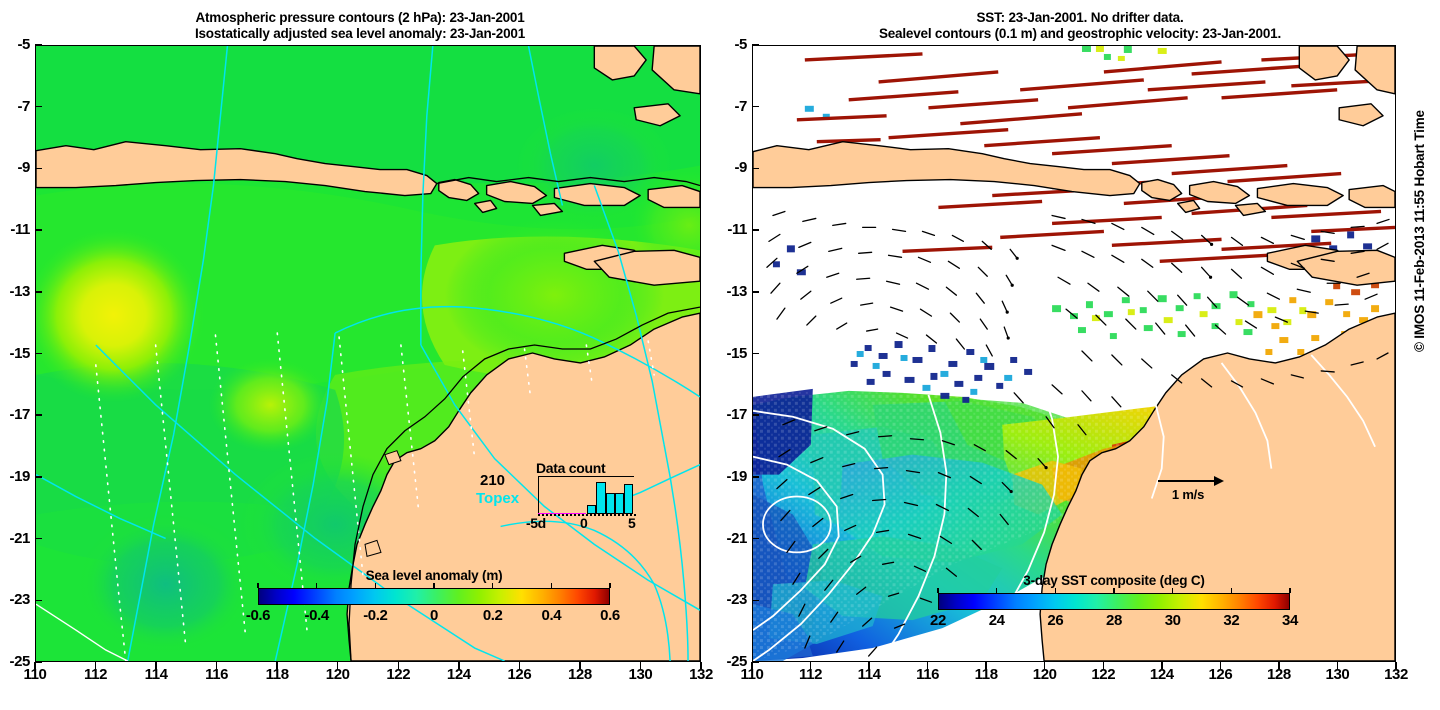  I want to click on right-title-line1: SST: 23-Jan-2001. No drifter data., so click(1080, 17).